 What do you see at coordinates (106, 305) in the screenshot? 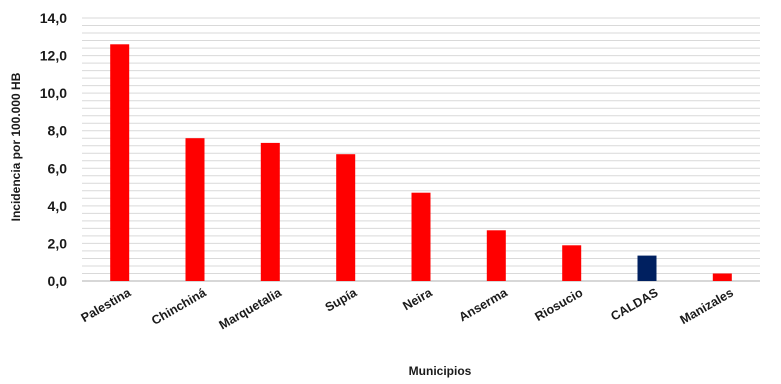
I see `x-tick-label: Palestina` at bounding box center [106, 305].